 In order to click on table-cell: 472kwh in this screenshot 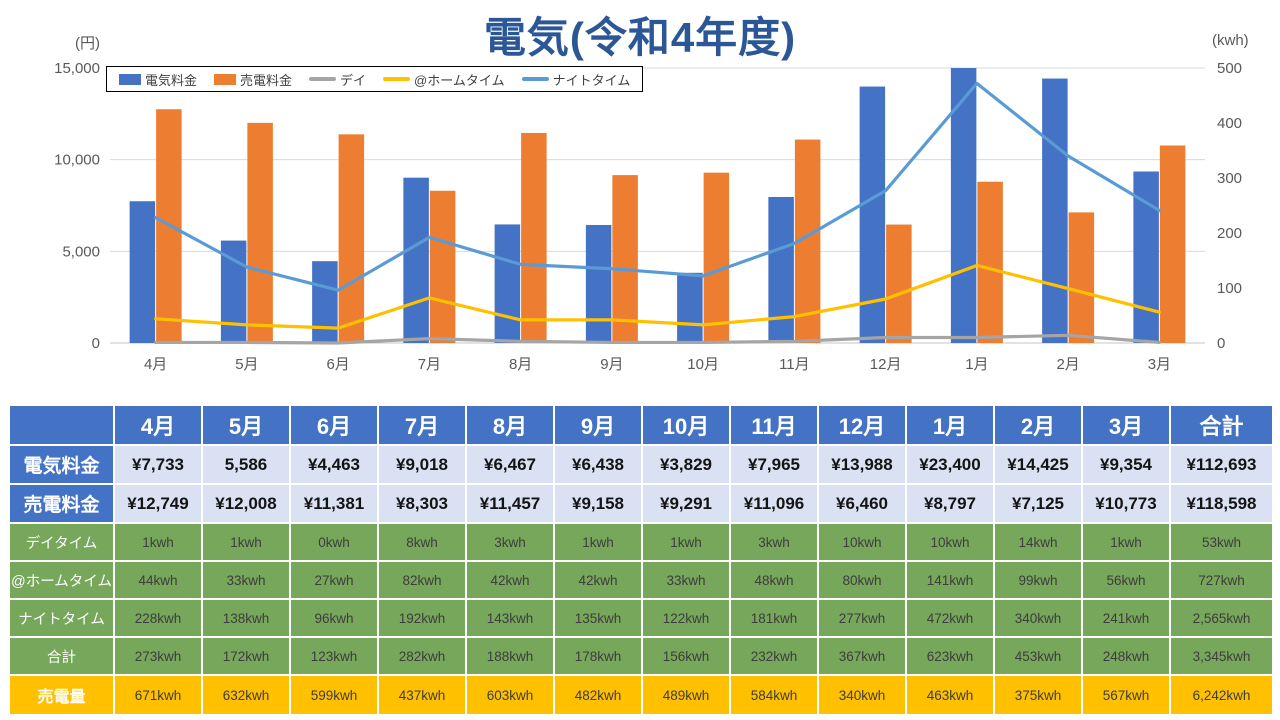, I will do `click(950, 618)`.